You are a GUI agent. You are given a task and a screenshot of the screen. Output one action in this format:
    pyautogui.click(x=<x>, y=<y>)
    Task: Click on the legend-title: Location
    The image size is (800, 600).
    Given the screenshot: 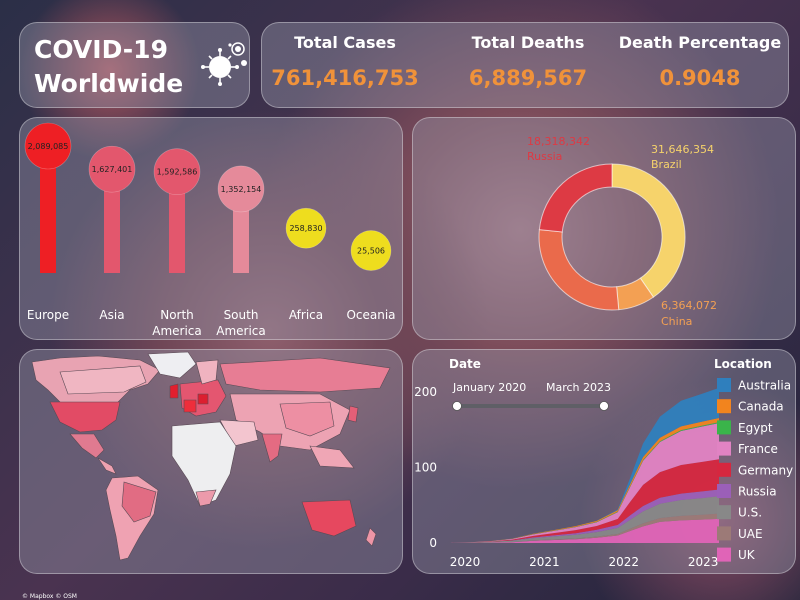 What is the action you would take?
    pyautogui.click(x=743, y=364)
    